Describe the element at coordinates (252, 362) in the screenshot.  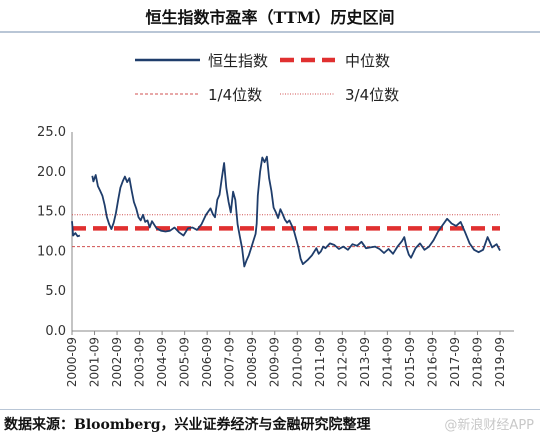
I see `x-tick-label: 2008-09` at that location.